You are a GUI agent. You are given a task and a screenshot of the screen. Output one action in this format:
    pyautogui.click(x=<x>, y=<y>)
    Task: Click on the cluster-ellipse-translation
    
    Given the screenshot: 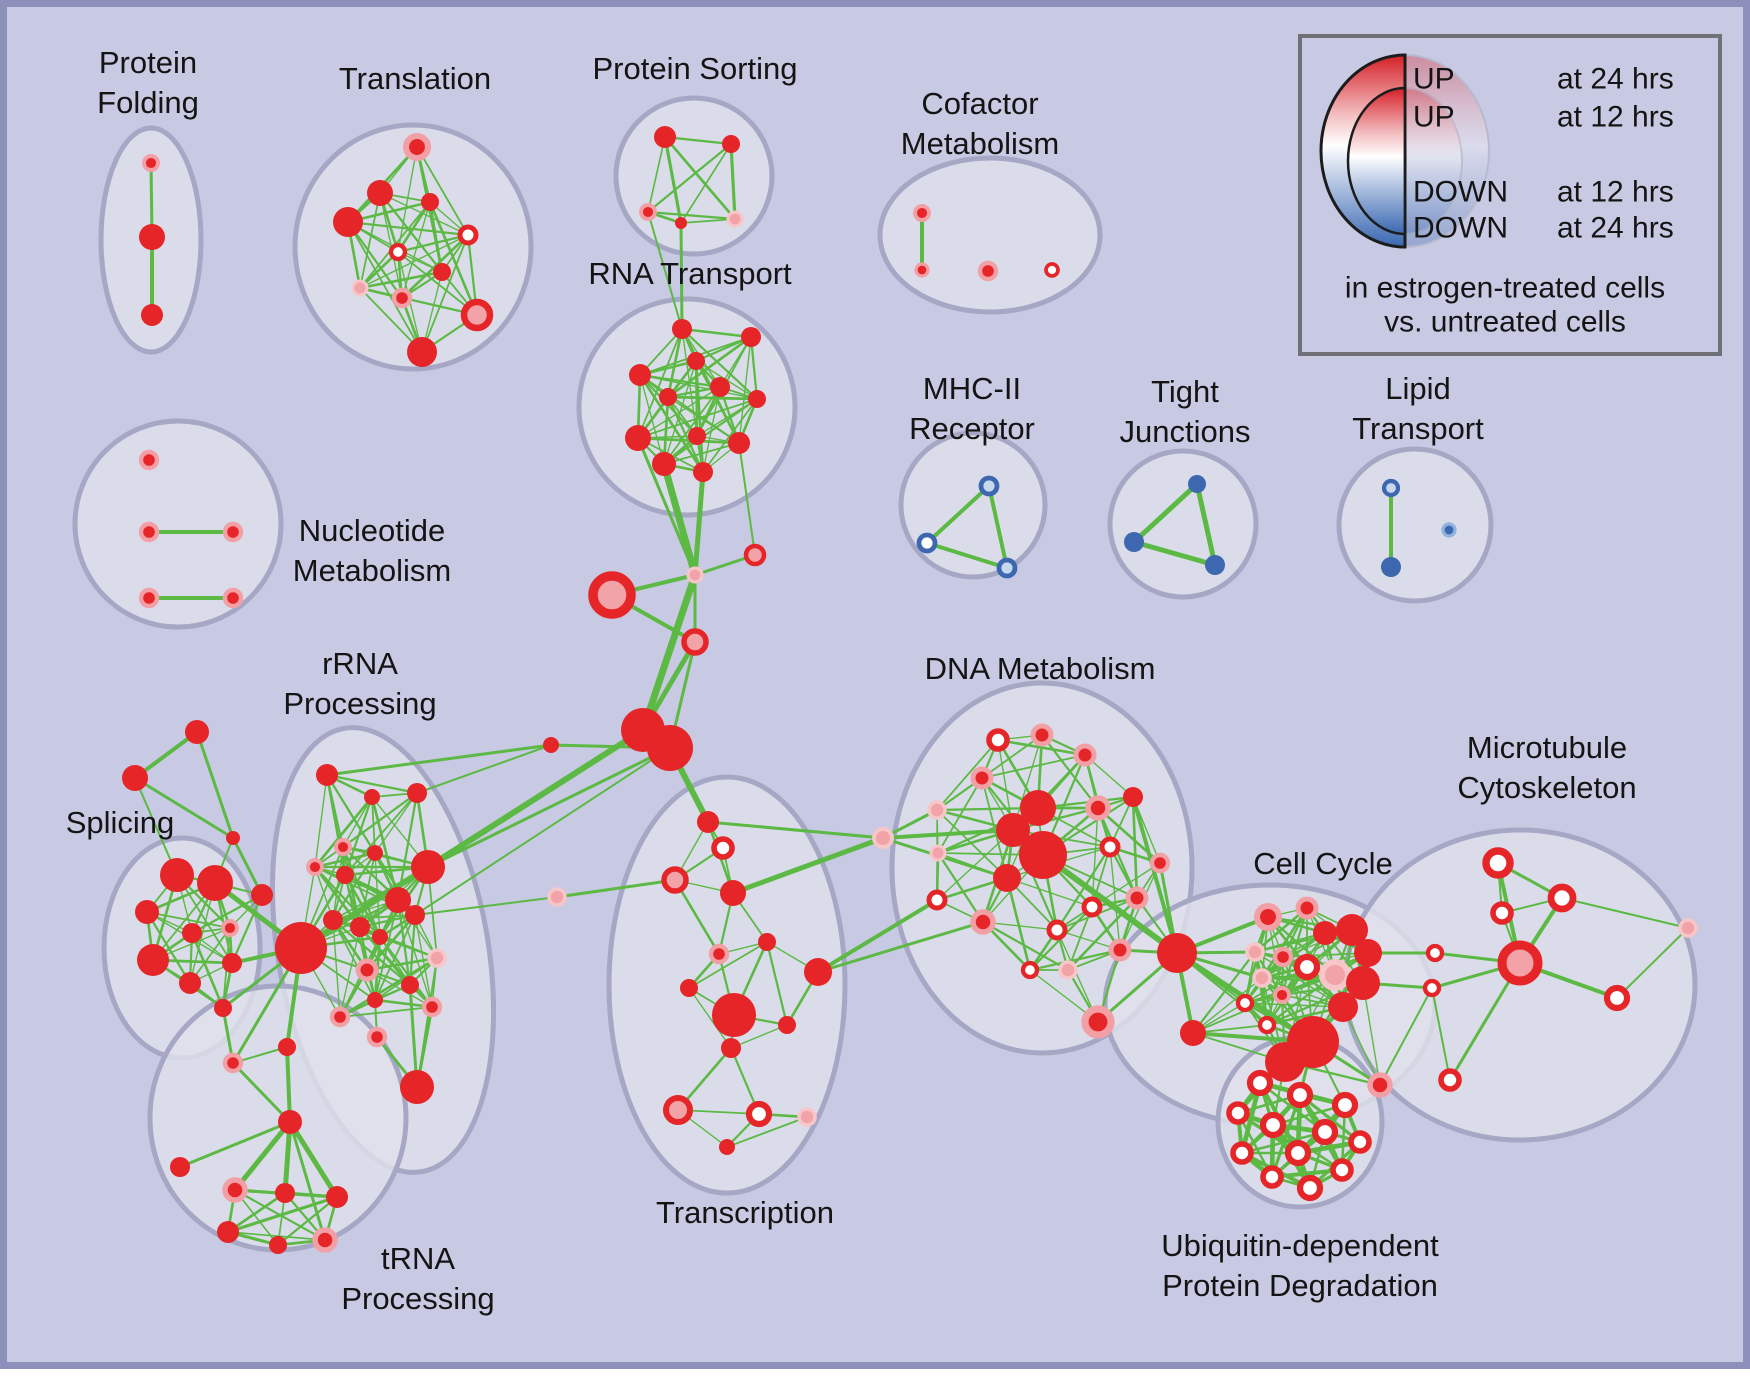 What is the action you would take?
    pyautogui.click(x=413, y=247)
    